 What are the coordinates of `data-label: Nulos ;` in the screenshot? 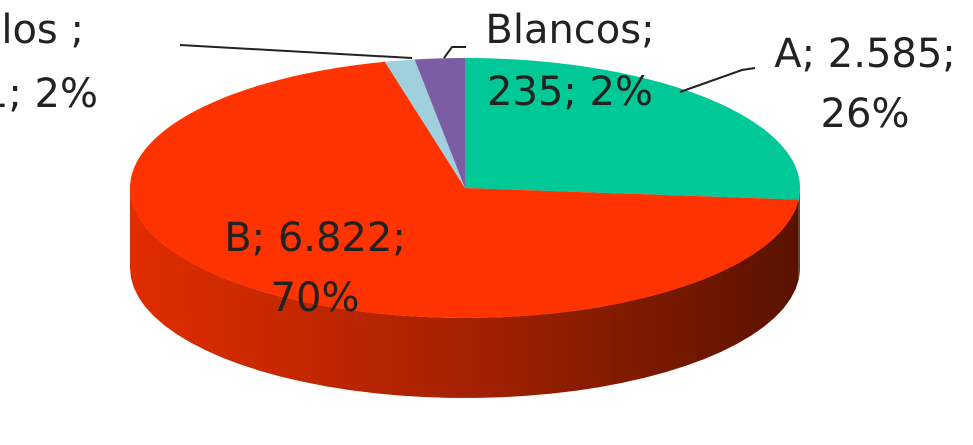 It's located at (42, 30).